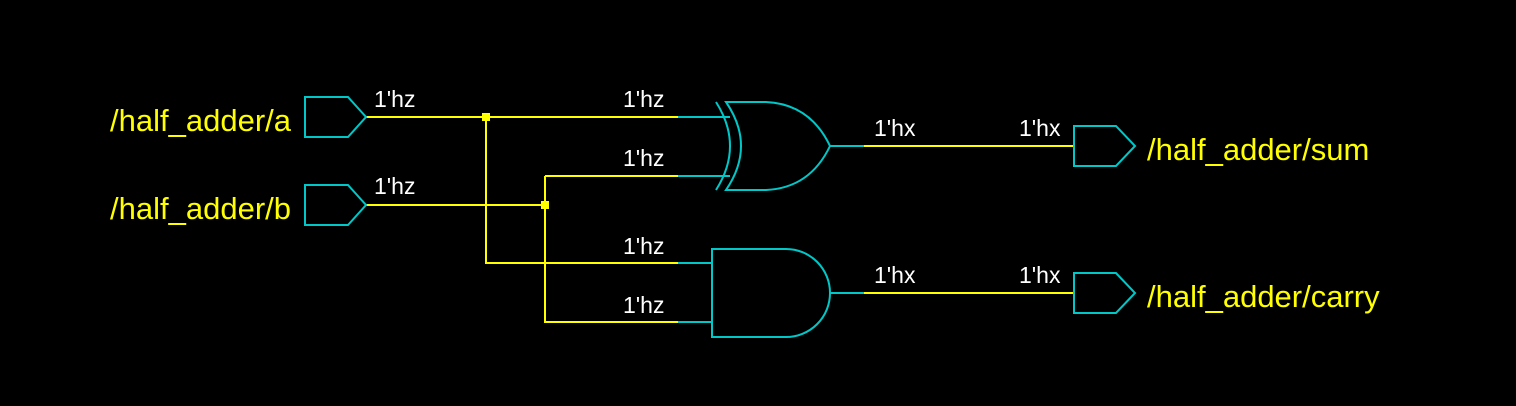  Describe the element at coordinates (394, 186) in the screenshot. I see `net-value-b: 1'hz` at that location.